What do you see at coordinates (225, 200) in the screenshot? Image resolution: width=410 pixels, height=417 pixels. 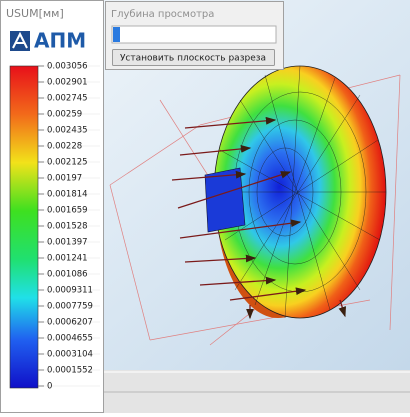 I see `hub` at bounding box center [225, 200].